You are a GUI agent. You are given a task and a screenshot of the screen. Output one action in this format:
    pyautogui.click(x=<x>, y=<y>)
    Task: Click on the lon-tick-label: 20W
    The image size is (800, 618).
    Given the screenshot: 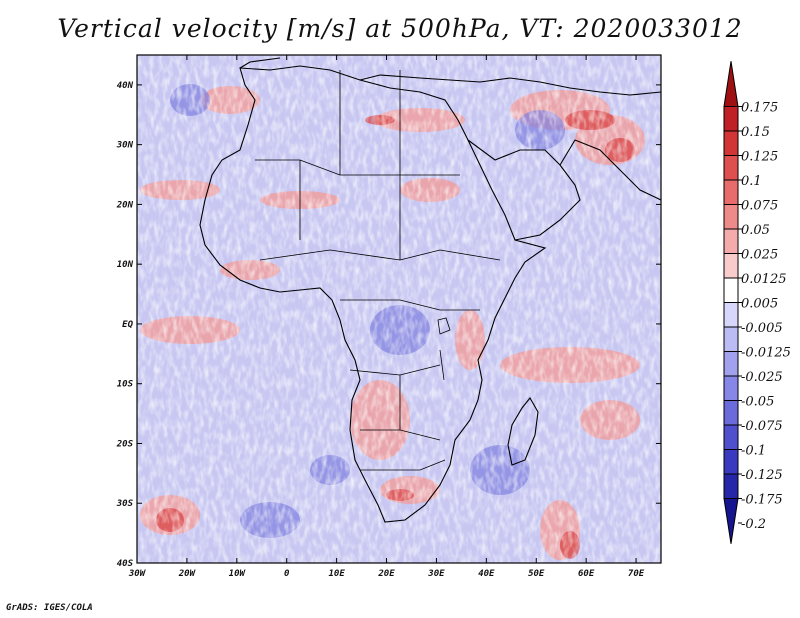 What is the action you would take?
    pyautogui.click(x=187, y=574)
    